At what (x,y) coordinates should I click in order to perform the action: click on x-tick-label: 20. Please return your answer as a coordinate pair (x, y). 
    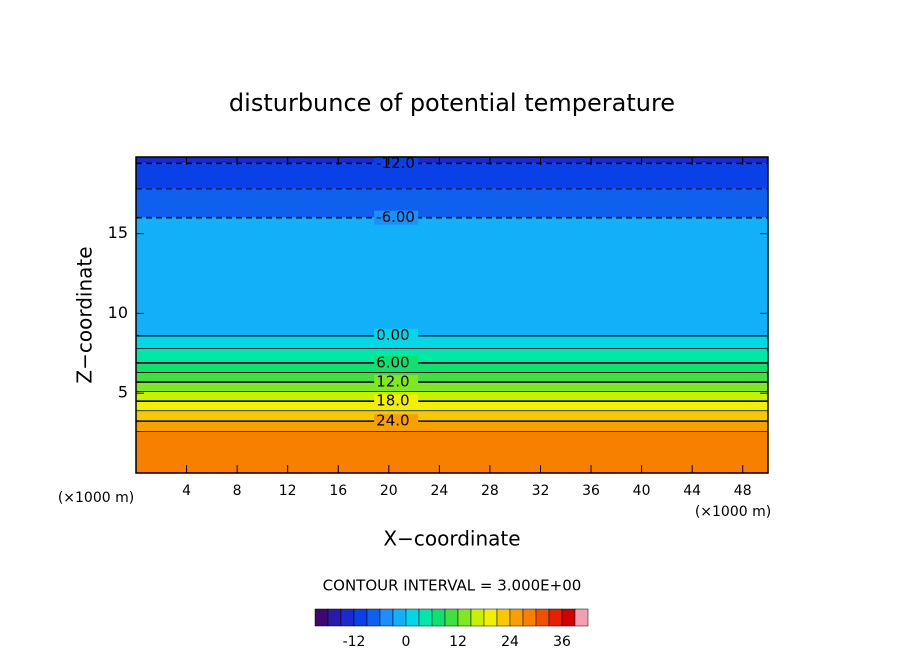
    Looking at the image, I should click on (389, 491).